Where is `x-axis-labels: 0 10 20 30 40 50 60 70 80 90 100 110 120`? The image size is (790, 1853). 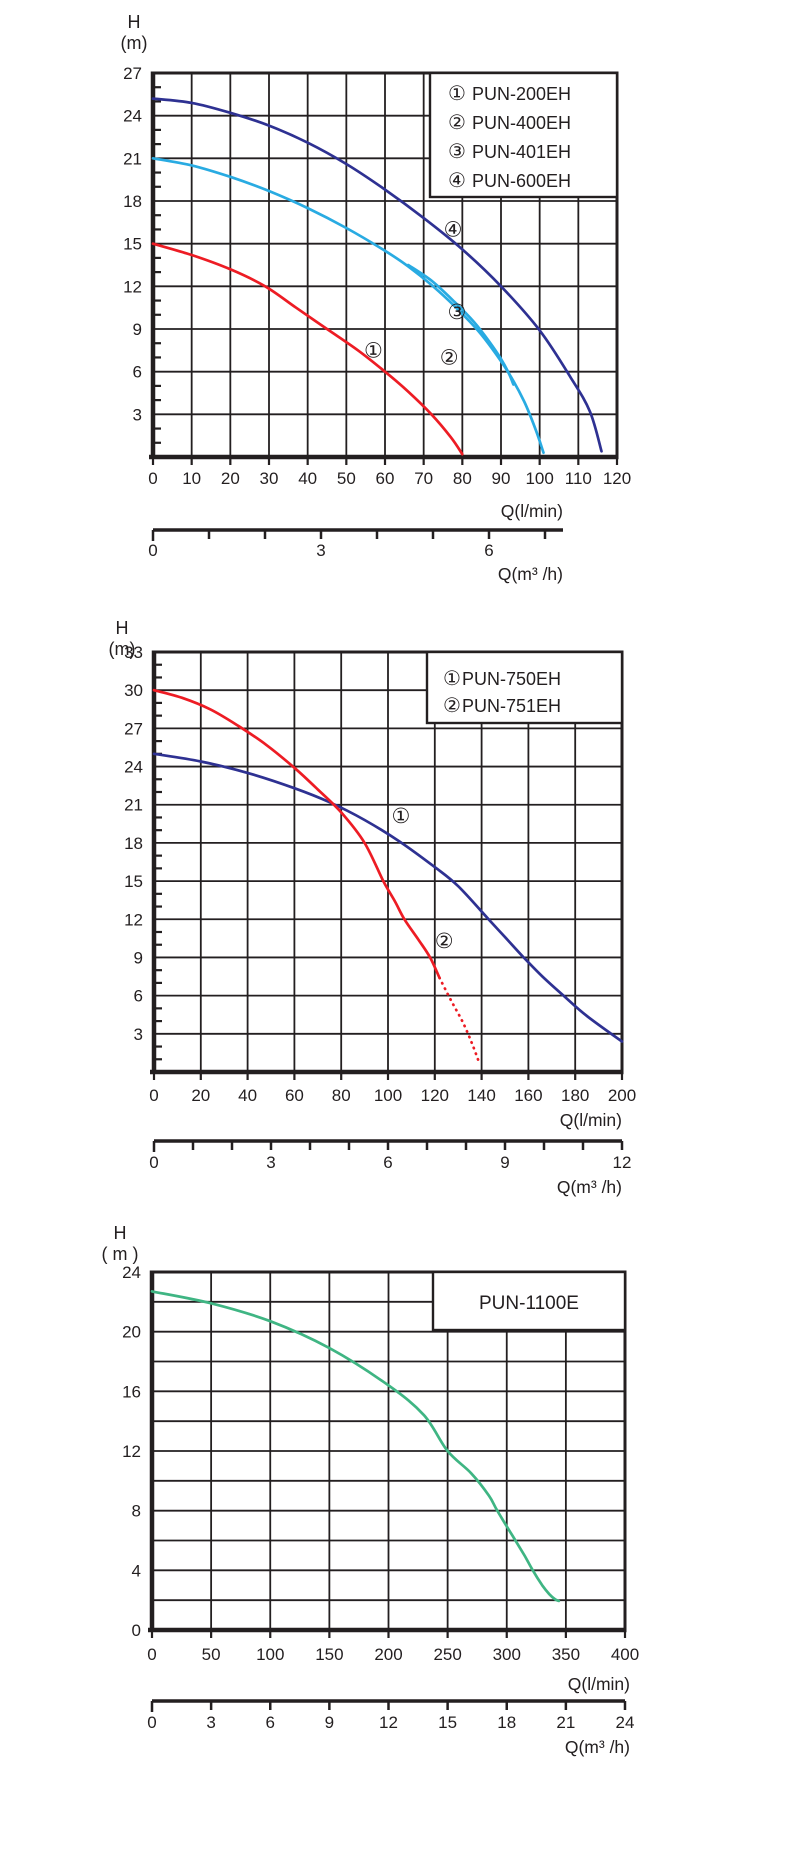
x-axis-labels: 0 10 20 30 40 50 60 70 80 90 100 110 120 is located at coordinates (389, 478).